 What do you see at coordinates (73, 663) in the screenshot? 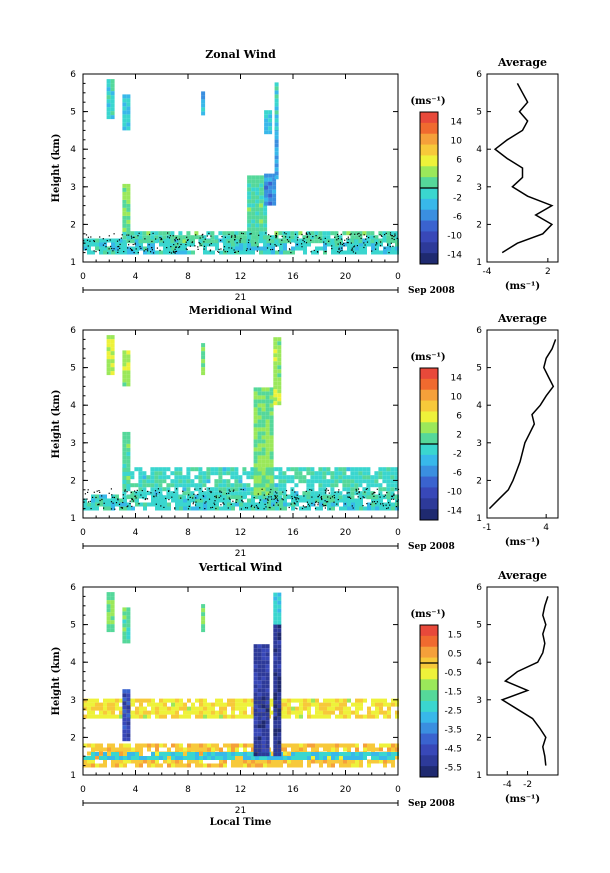
I see `y-tick-label: 4` at bounding box center [73, 663].